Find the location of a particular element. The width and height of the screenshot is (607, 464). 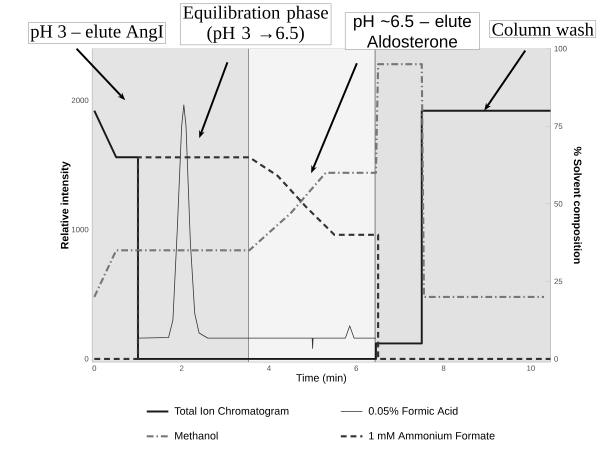

y2-axis-title: % Solvent composition is located at coordinates (577, 205).